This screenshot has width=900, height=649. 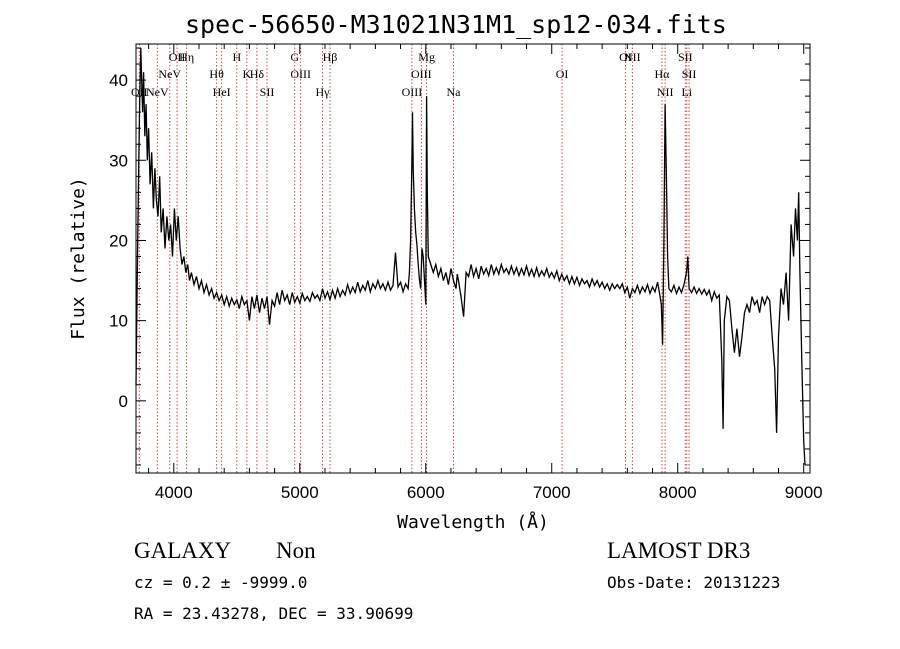 I want to click on y-tick-label: 40, so click(x=118, y=80).